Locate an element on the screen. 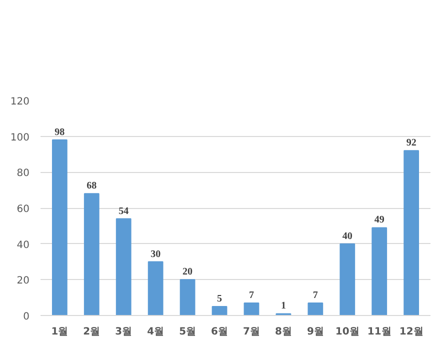 The height and width of the screenshot is (351, 446). x-tick-label: 8월 is located at coordinates (283, 332).